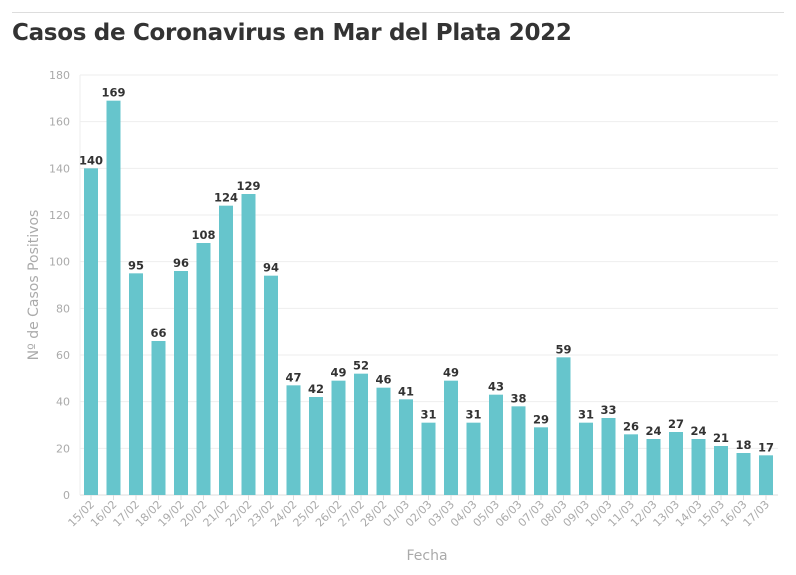 This screenshot has width=796, height=575. Describe the element at coordinates (248, 186) in the screenshot. I see `data-label: 129` at that location.